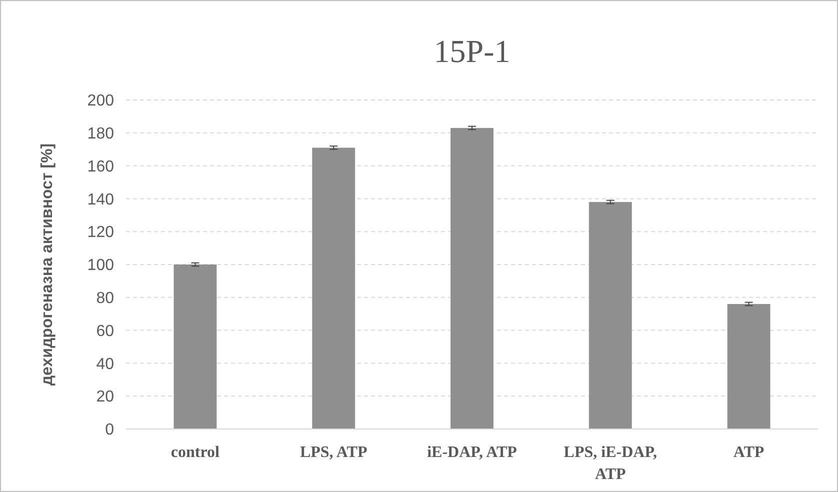 The image size is (838, 492). What do you see at coordinates (109, 430) in the screenshot?
I see `y-tick-label: 0` at bounding box center [109, 430].